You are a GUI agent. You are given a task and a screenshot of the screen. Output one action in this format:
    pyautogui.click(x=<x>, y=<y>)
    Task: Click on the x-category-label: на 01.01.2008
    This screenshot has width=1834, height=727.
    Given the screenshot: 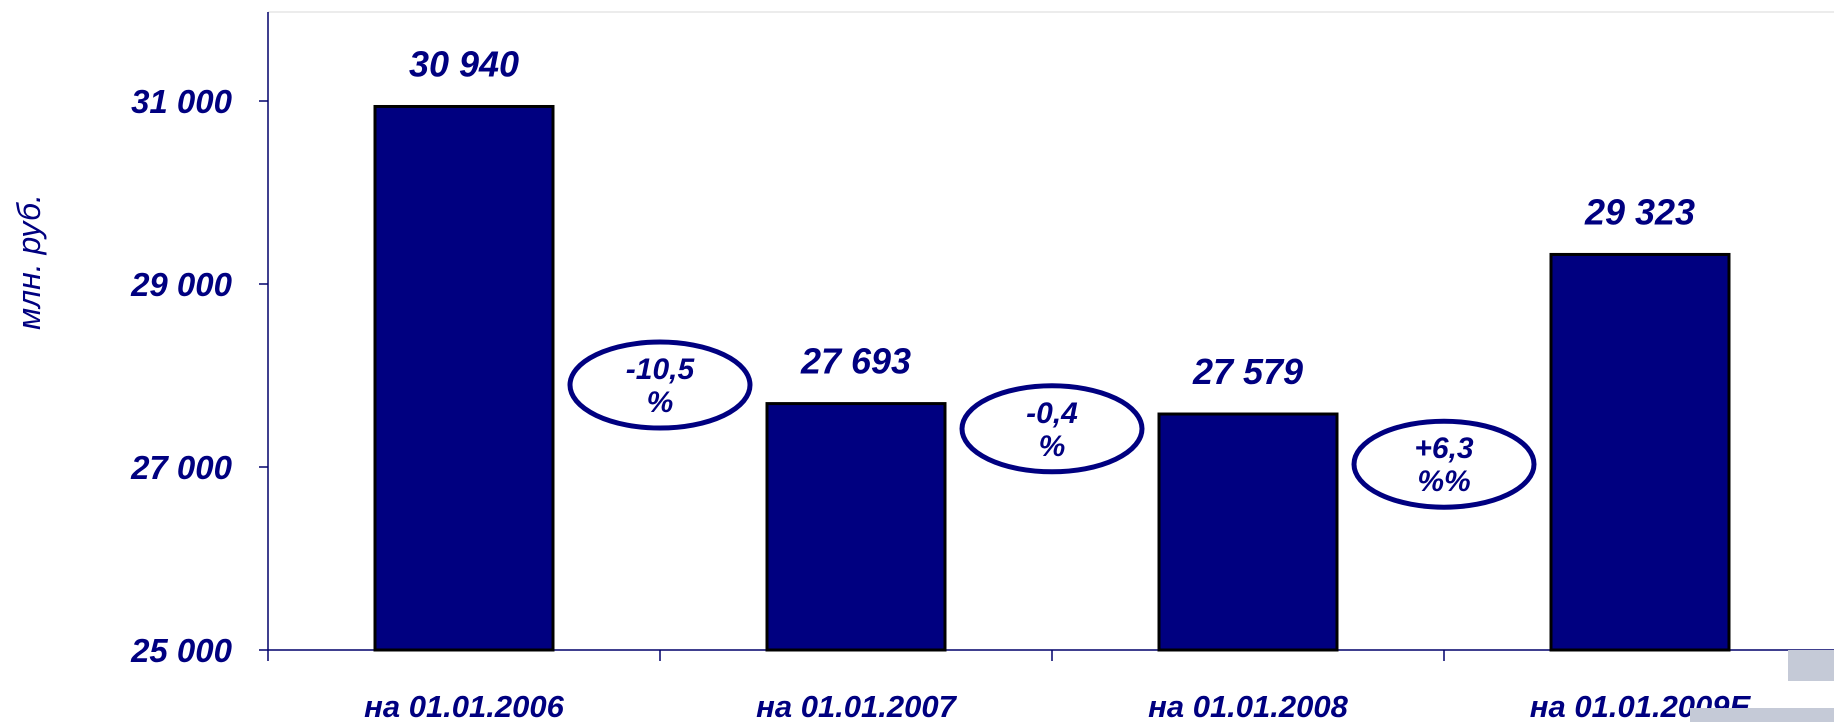 What is the action you would take?
    pyautogui.click(x=1248, y=705)
    